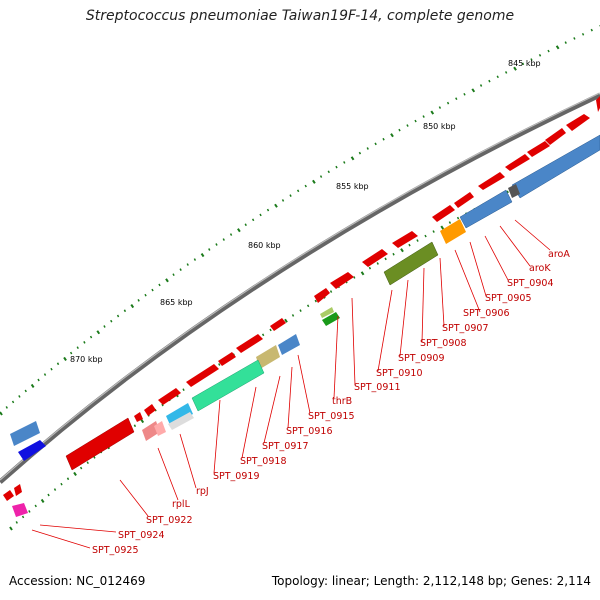 The image size is (600, 600). What do you see at coordinates (530, 283) in the screenshot?
I see `gene-label: SPT_0904` at bounding box center [530, 283].